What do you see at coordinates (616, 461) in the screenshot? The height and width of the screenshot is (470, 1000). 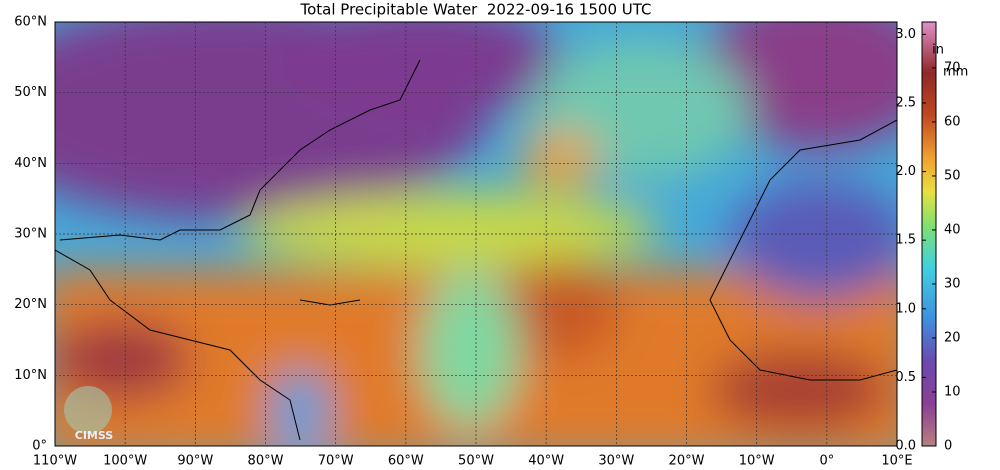 I see `lon-label: 30°W` at bounding box center [616, 461].